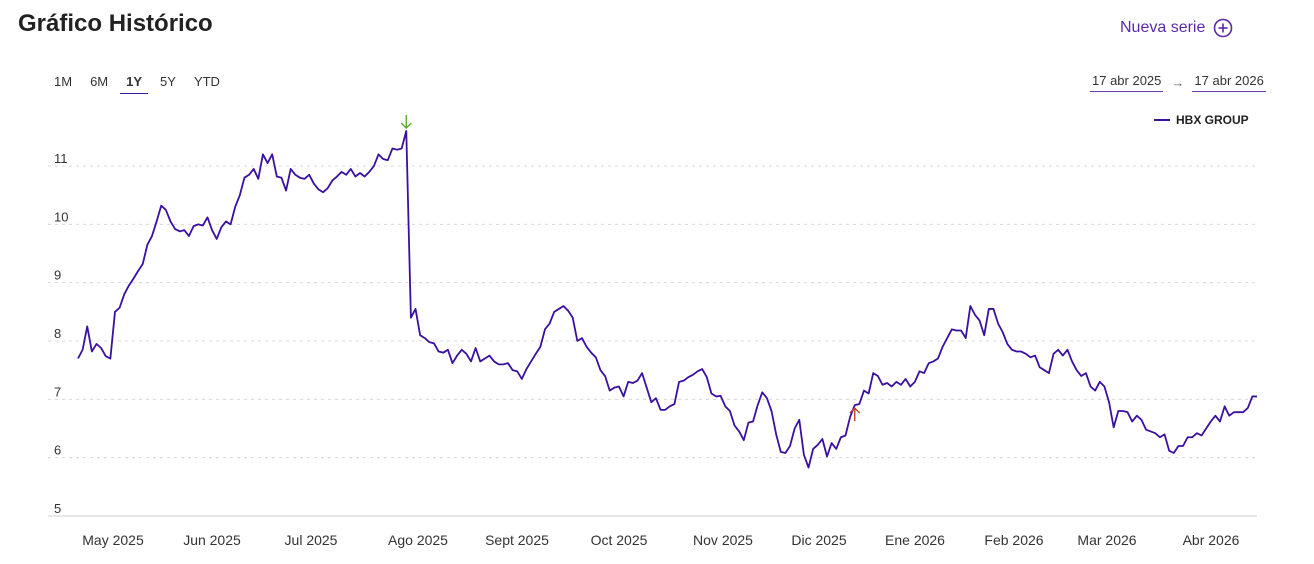  Describe the element at coordinates (818, 540) in the screenshot. I see `x-tick-label: Dic 2025` at that location.